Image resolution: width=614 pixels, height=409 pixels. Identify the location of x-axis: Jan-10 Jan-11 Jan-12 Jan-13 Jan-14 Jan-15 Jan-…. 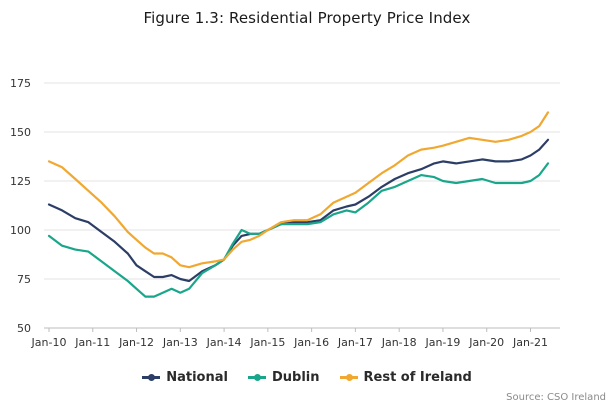
(295, 338).